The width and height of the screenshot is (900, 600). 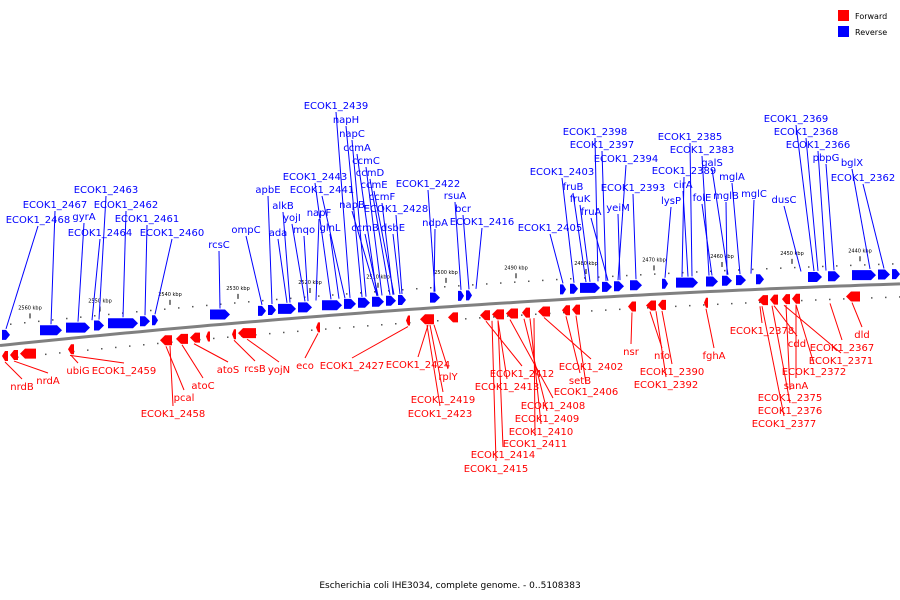 What do you see at coordinates (329, 228) in the screenshot?
I see `reverse-gene-label: glnL` at bounding box center [329, 228].